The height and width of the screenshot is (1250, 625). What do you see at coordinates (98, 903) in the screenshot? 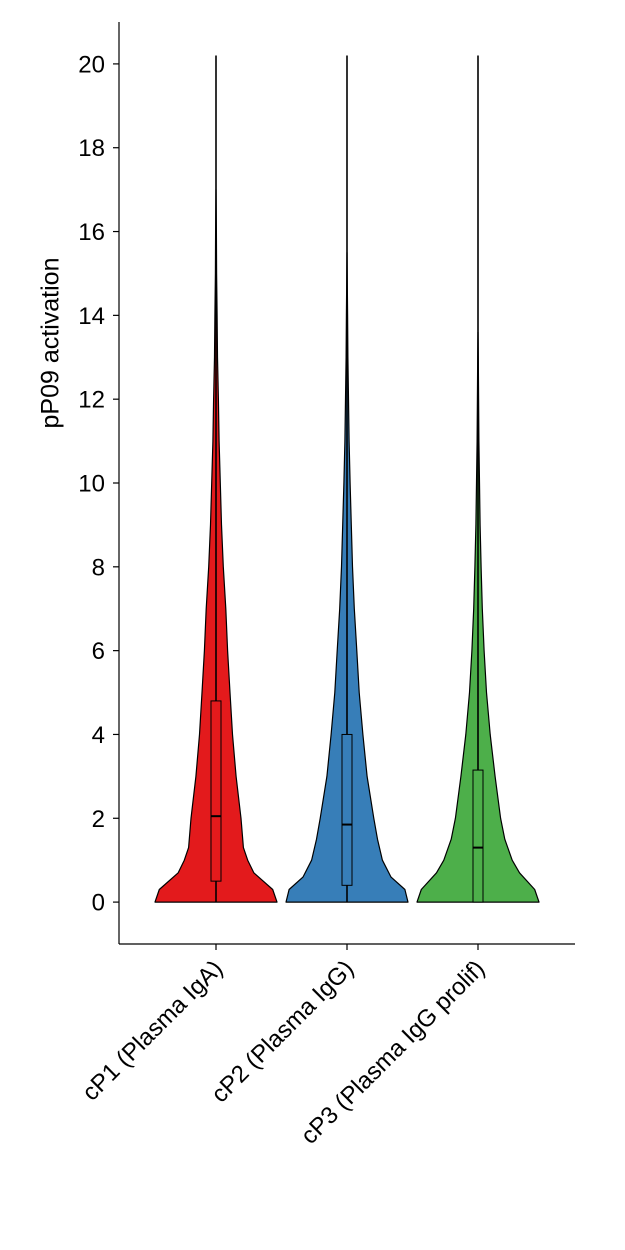
I see `y-tick-label: 0` at bounding box center [98, 903].